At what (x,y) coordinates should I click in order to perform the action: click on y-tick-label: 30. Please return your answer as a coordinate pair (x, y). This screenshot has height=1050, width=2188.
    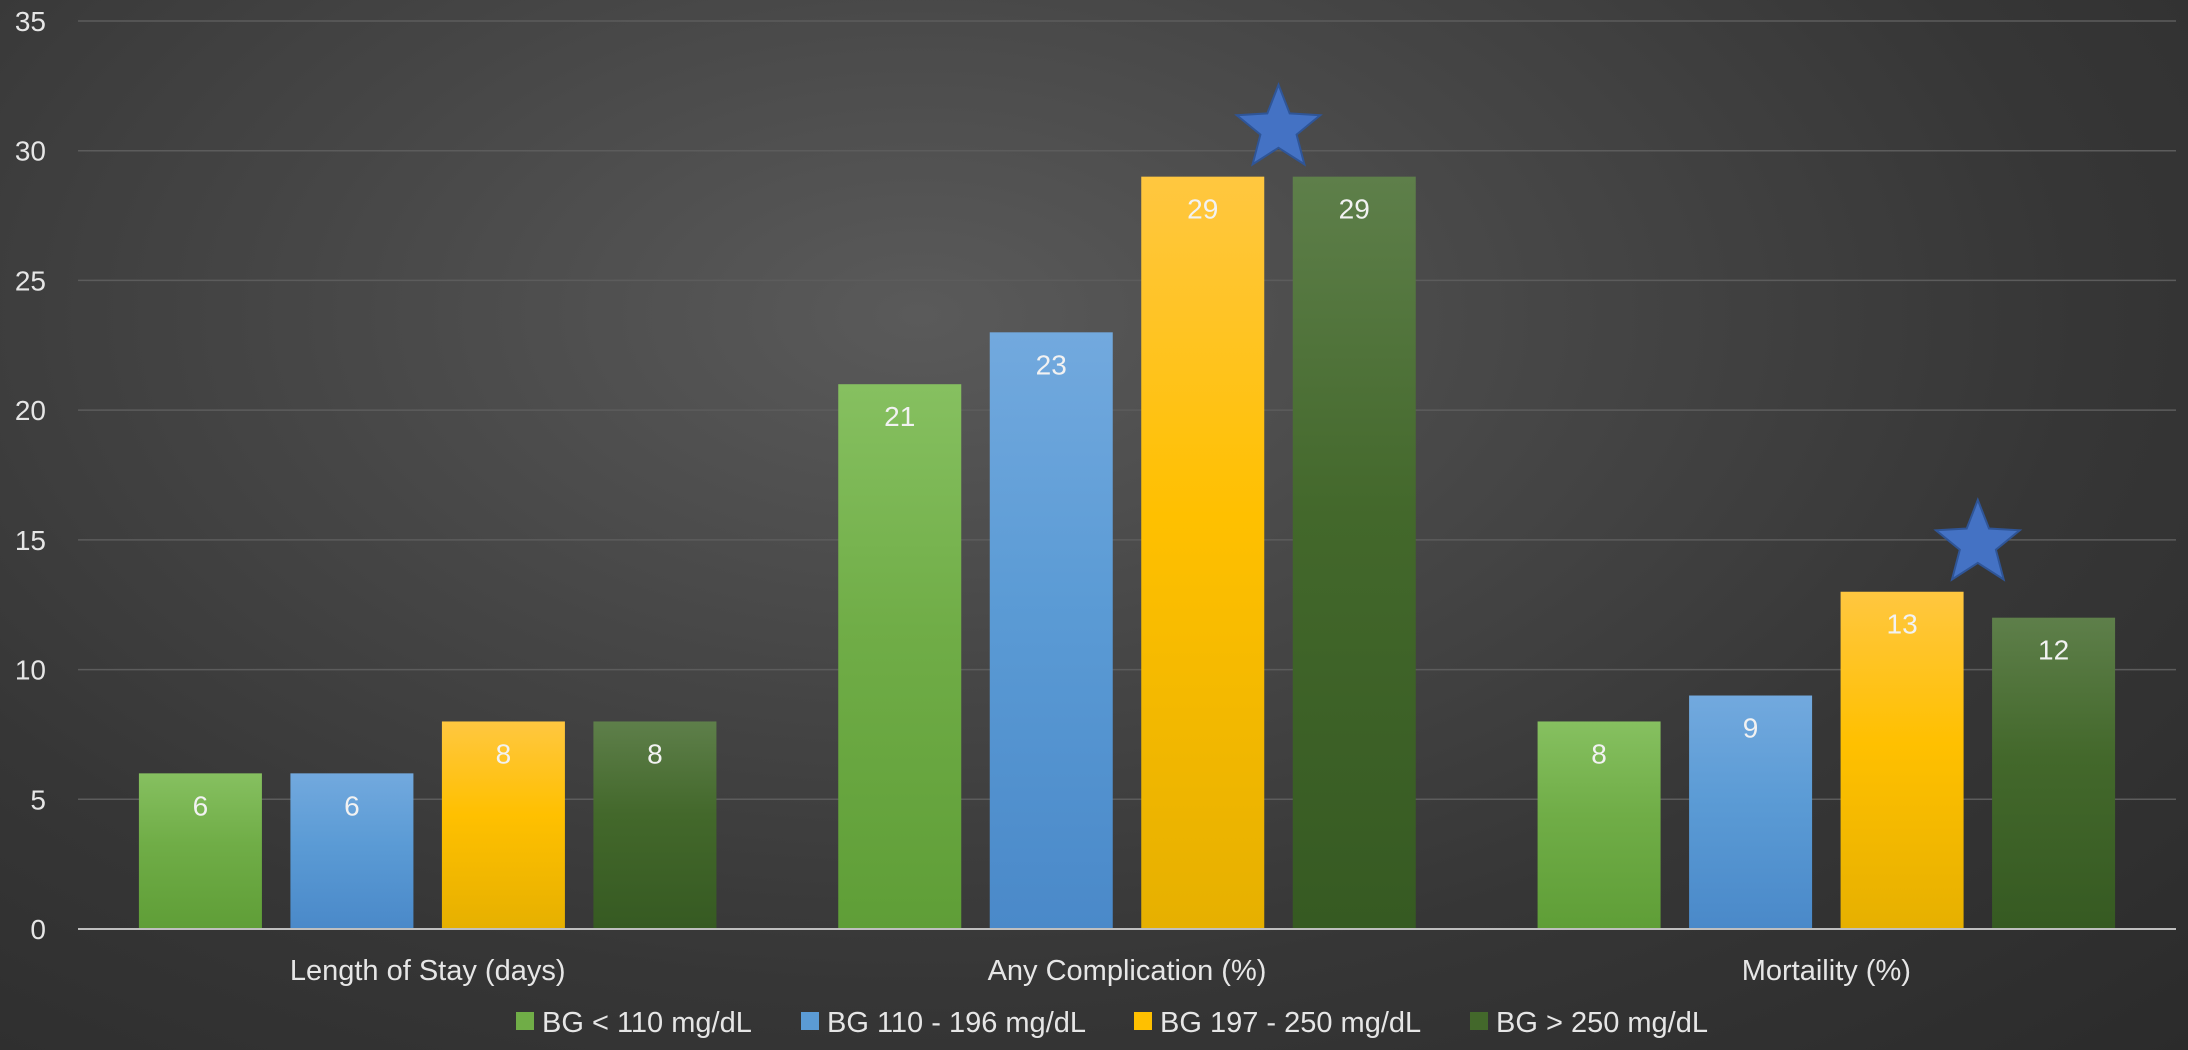
    Looking at the image, I should click on (30, 151).